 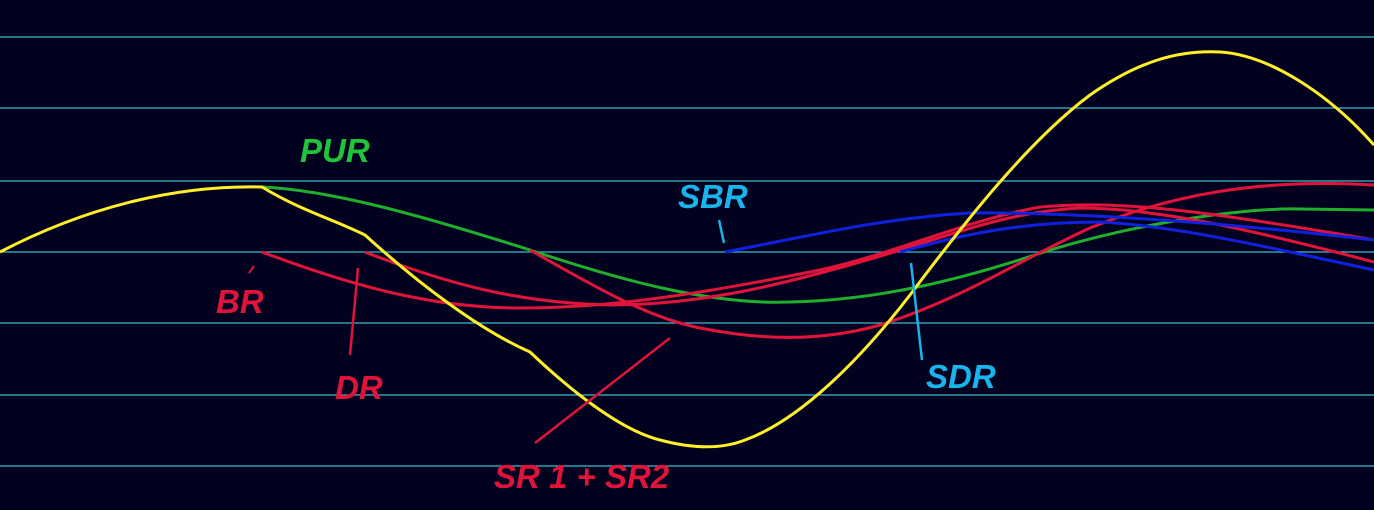 What do you see at coordinates (582, 476) in the screenshot?
I see `sr-label: SR 1 + SR2` at bounding box center [582, 476].